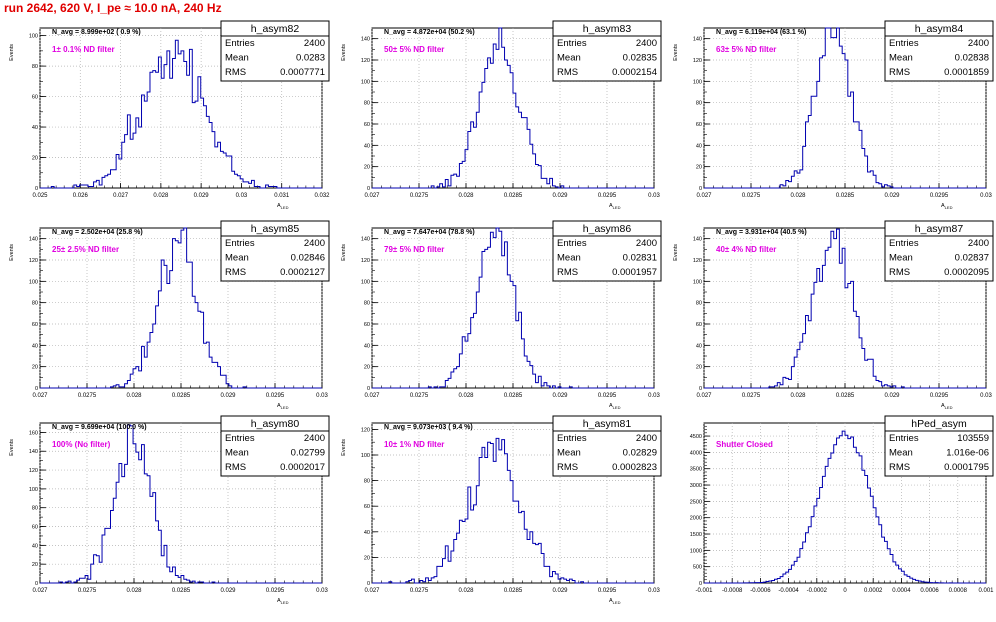 Image resolution: width=996 pixels, height=622 pixels. Describe the element at coordinates (696, 437) in the screenshot. I see `y-tick-label: 4500` at that location.